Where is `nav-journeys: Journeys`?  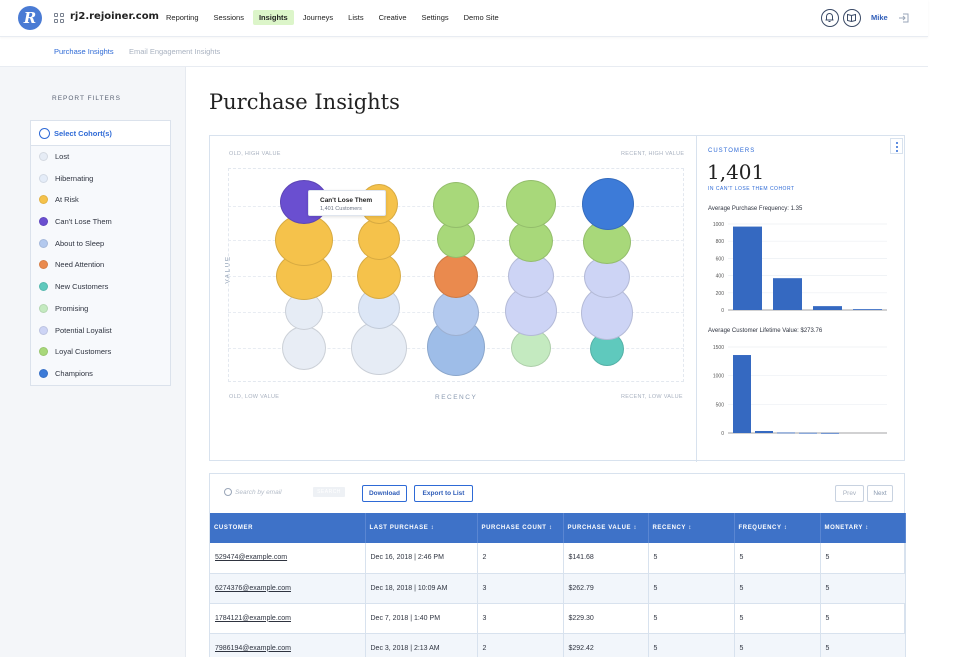
nav-journeys: Journeys is located at coordinates (318, 17).